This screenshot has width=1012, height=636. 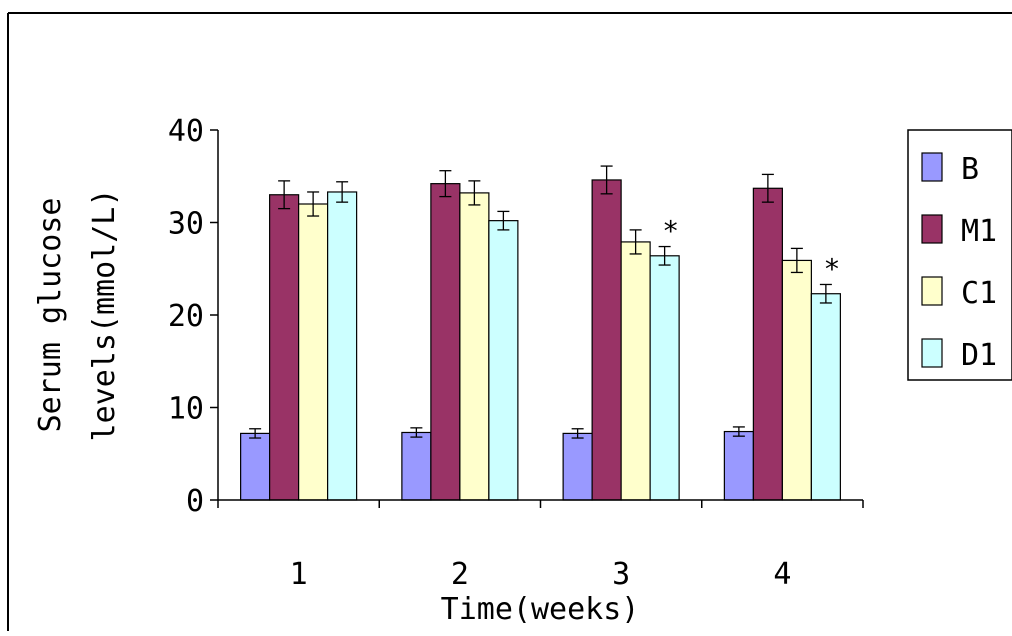 What do you see at coordinates (782, 574) in the screenshot?
I see `x-tick-label: 4` at bounding box center [782, 574].